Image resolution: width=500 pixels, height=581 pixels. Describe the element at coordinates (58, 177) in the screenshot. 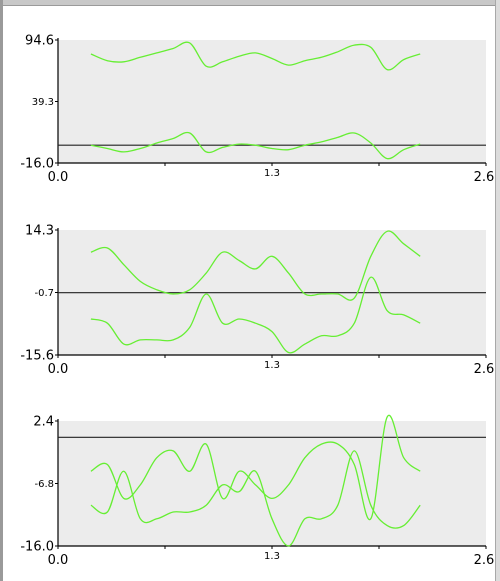

I see `x-tick-label-1-1: 0.0` at that location.